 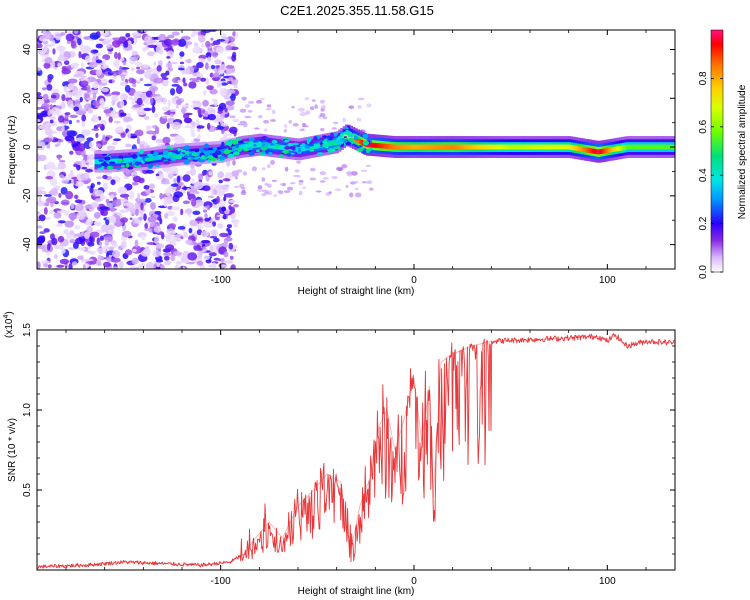 I want to click on spectrogram-xtick-label: -100, so click(x=221, y=280).